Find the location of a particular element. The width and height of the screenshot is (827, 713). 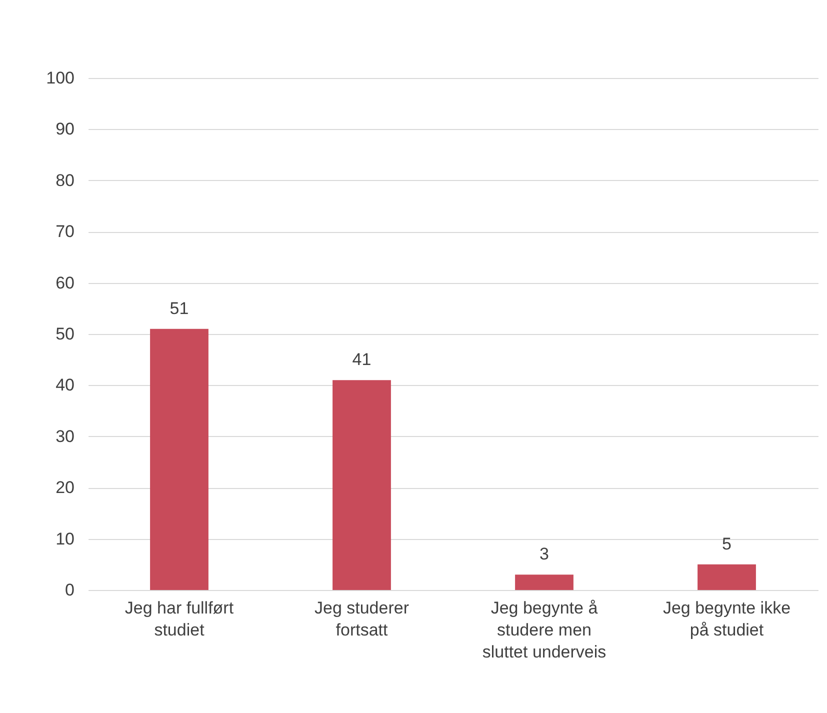

y-tick-label: 90 is located at coordinates (65, 129).